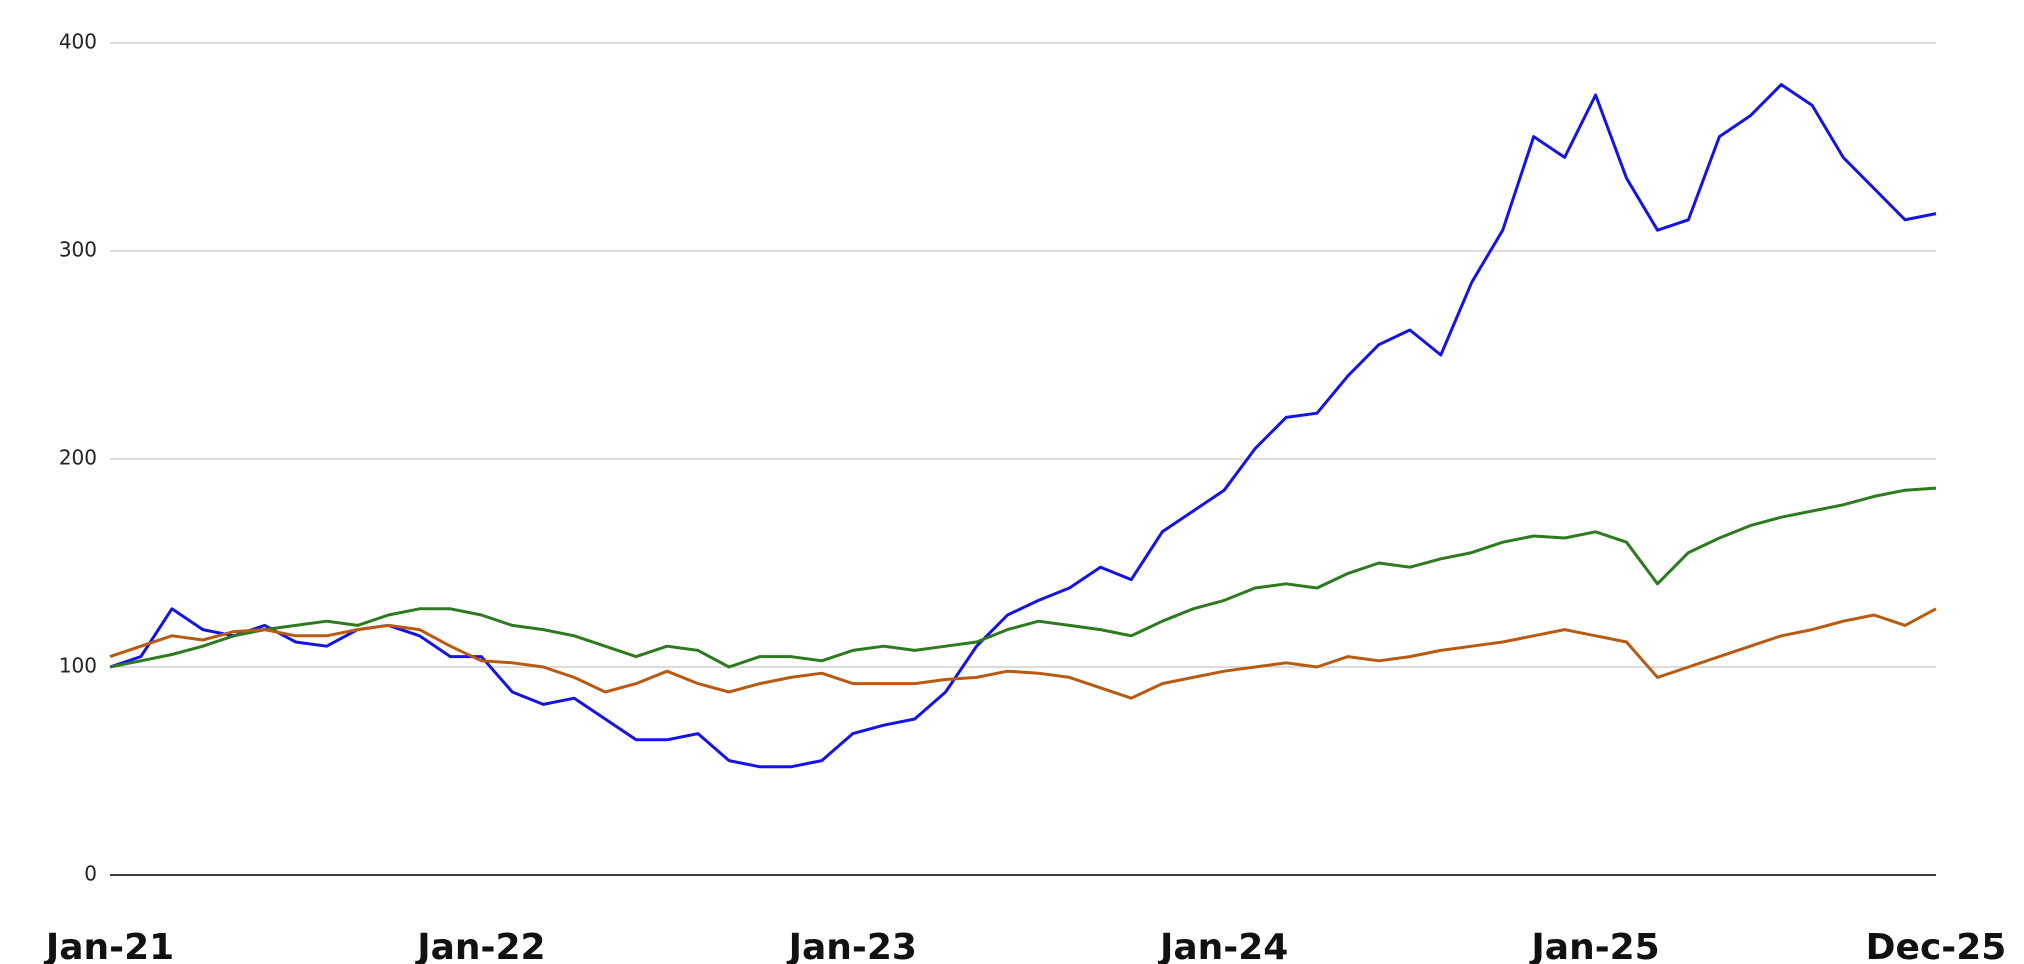  Describe the element at coordinates (108, 945) in the screenshot. I see `x-tick-label: Jan-21` at that location.